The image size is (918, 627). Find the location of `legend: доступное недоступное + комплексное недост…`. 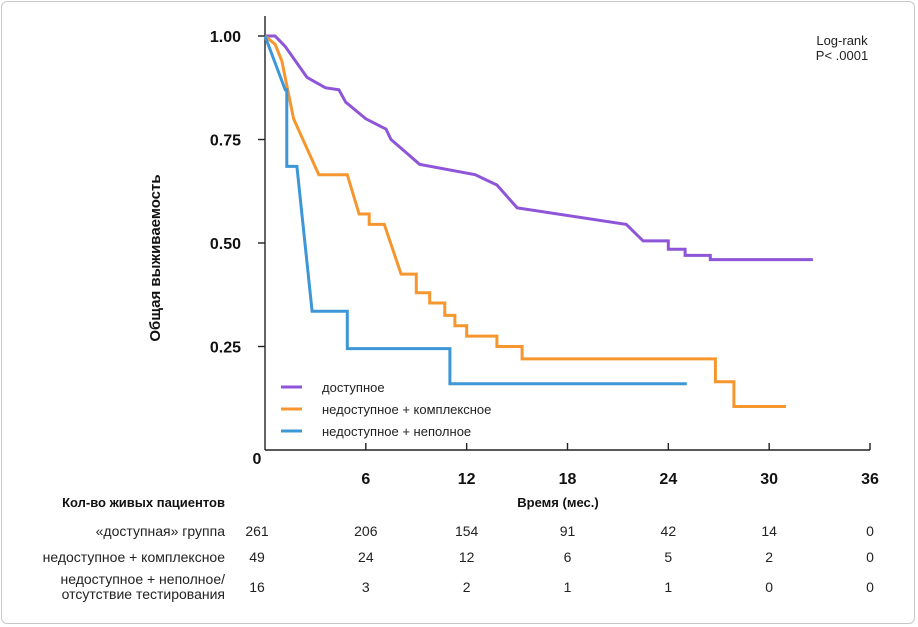

legend: доступное недоступное + комплексное недост… is located at coordinates (386, 409).